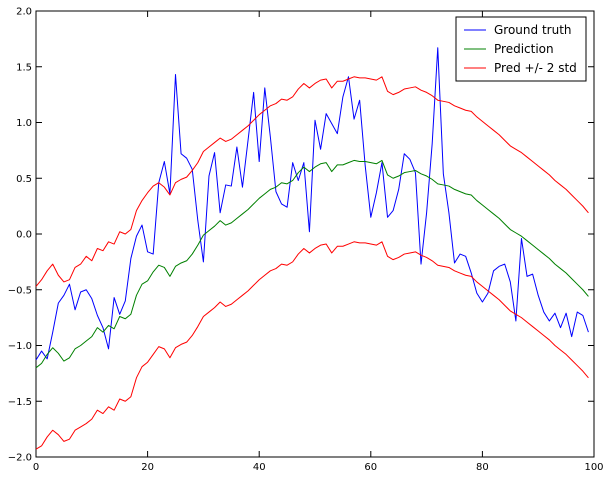 Image resolution: width=610 pixels, height=479 pixels. What do you see at coordinates (524, 49) in the screenshot?
I see `legend-label: Prediction` at bounding box center [524, 49].